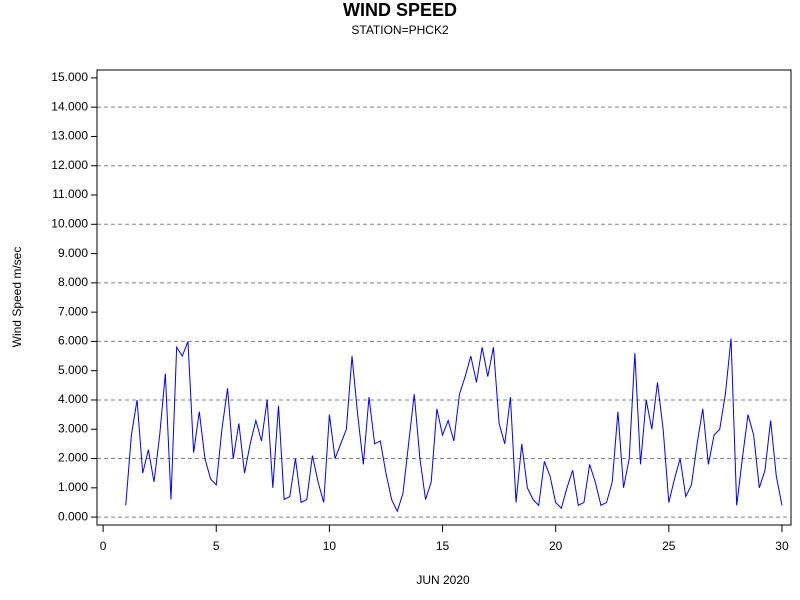 This screenshot has width=800, height=600. I want to click on x-axis-label: JUN 2020, so click(443, 580).